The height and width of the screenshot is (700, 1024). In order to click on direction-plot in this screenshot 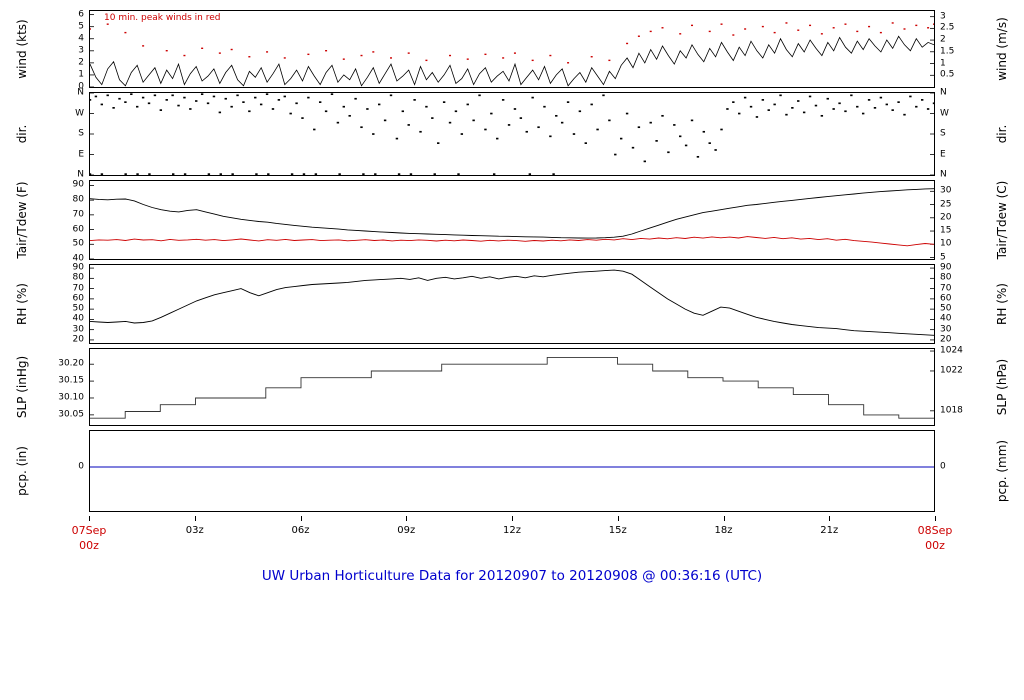, I will do `click(512, 134)`.